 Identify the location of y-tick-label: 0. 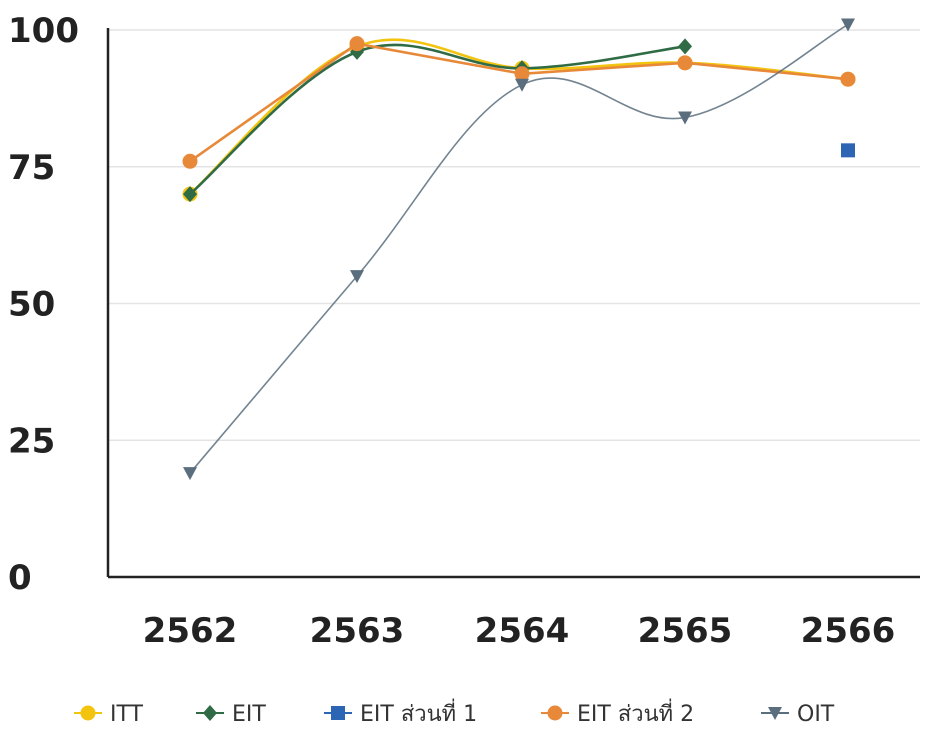
(20, 578).